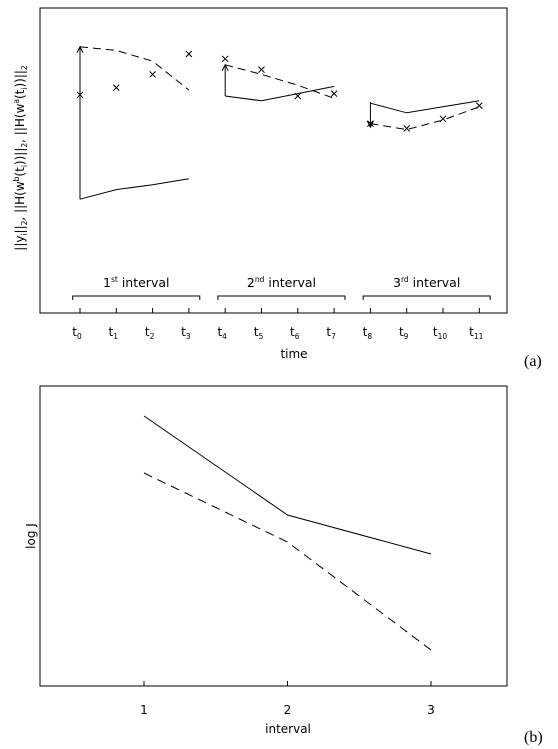 The height and width of the screenshot is (749, 558). Describe the element at coordinates (31, 536) in the screenshot. I see `panel-b-y-axis-label: log J` at that location.